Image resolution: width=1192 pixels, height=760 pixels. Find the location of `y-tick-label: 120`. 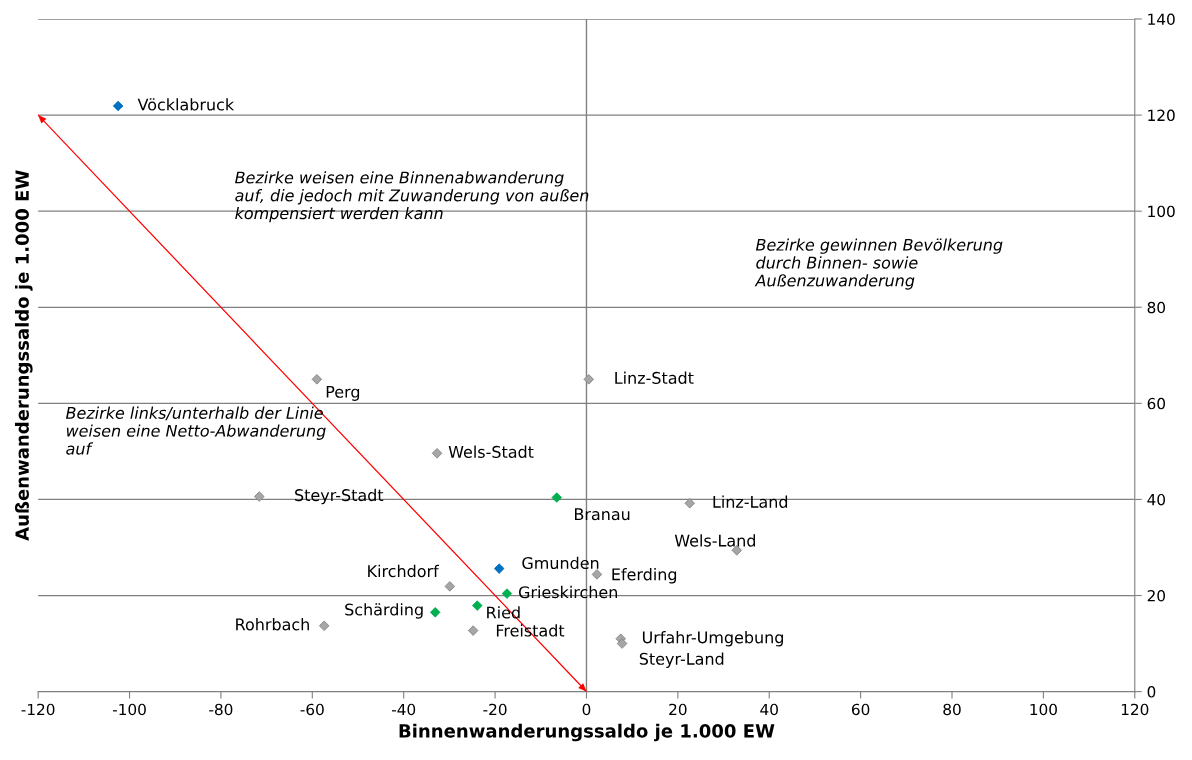

y-tick-label: 120 is located at coordinates (1161, 115).